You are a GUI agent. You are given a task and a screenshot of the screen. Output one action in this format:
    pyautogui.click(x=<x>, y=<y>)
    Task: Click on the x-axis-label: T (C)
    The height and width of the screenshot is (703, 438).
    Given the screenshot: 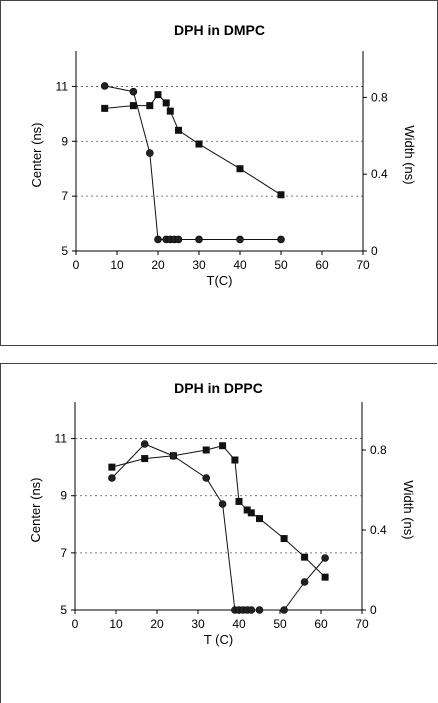 What is the action you would take?
    pyautogui.click(x=218, y=639)
    